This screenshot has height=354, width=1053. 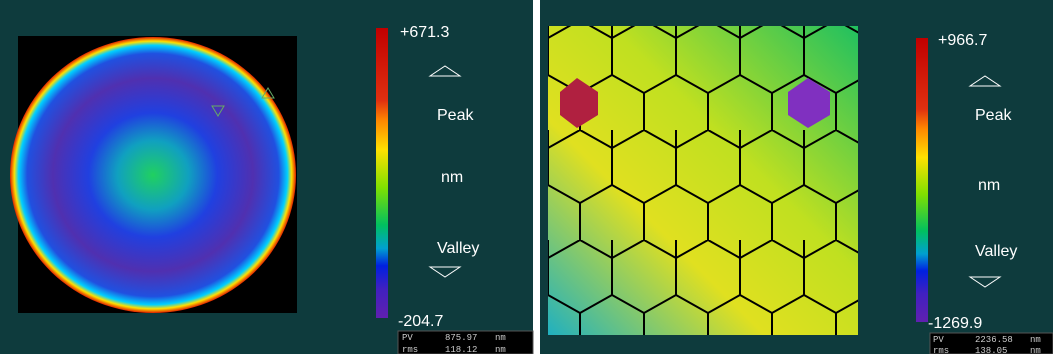 I want to click on max-label: +966.7, so click(x=962, y=40).